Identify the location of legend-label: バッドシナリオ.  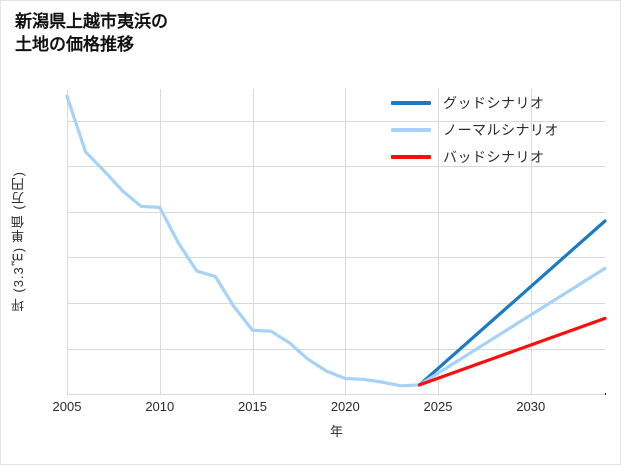
(494, 156).